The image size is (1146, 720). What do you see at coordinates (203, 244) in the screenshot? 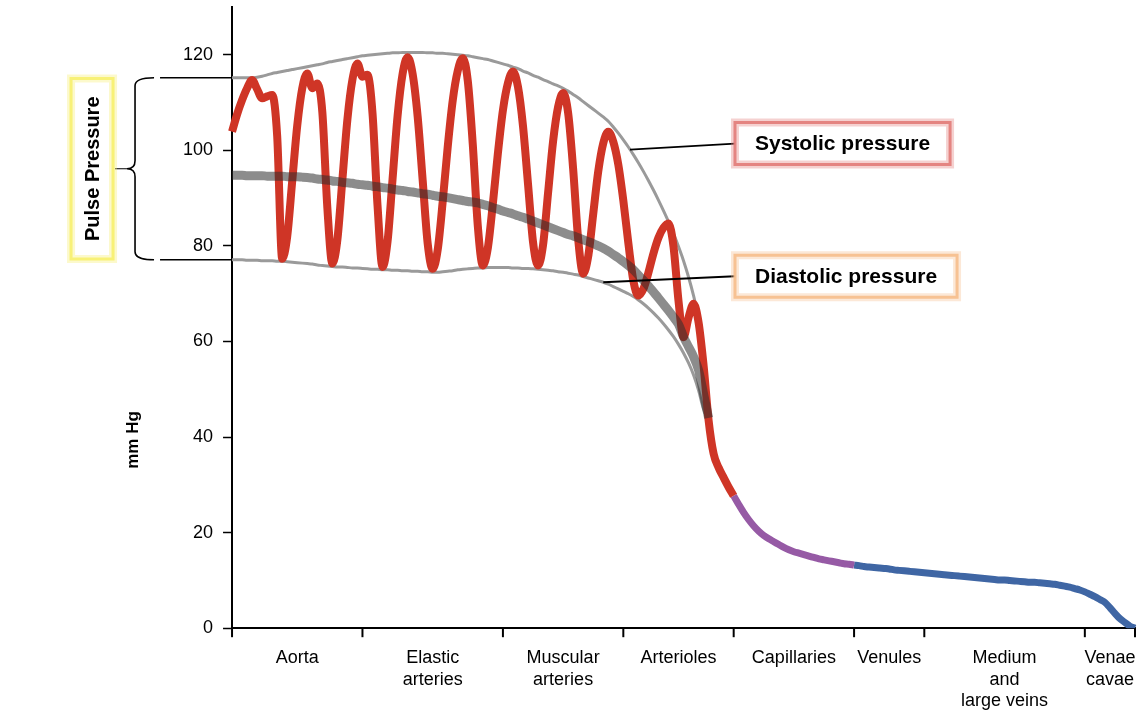
I see `y-tick-label: 80` at bounding box center [203, 244].